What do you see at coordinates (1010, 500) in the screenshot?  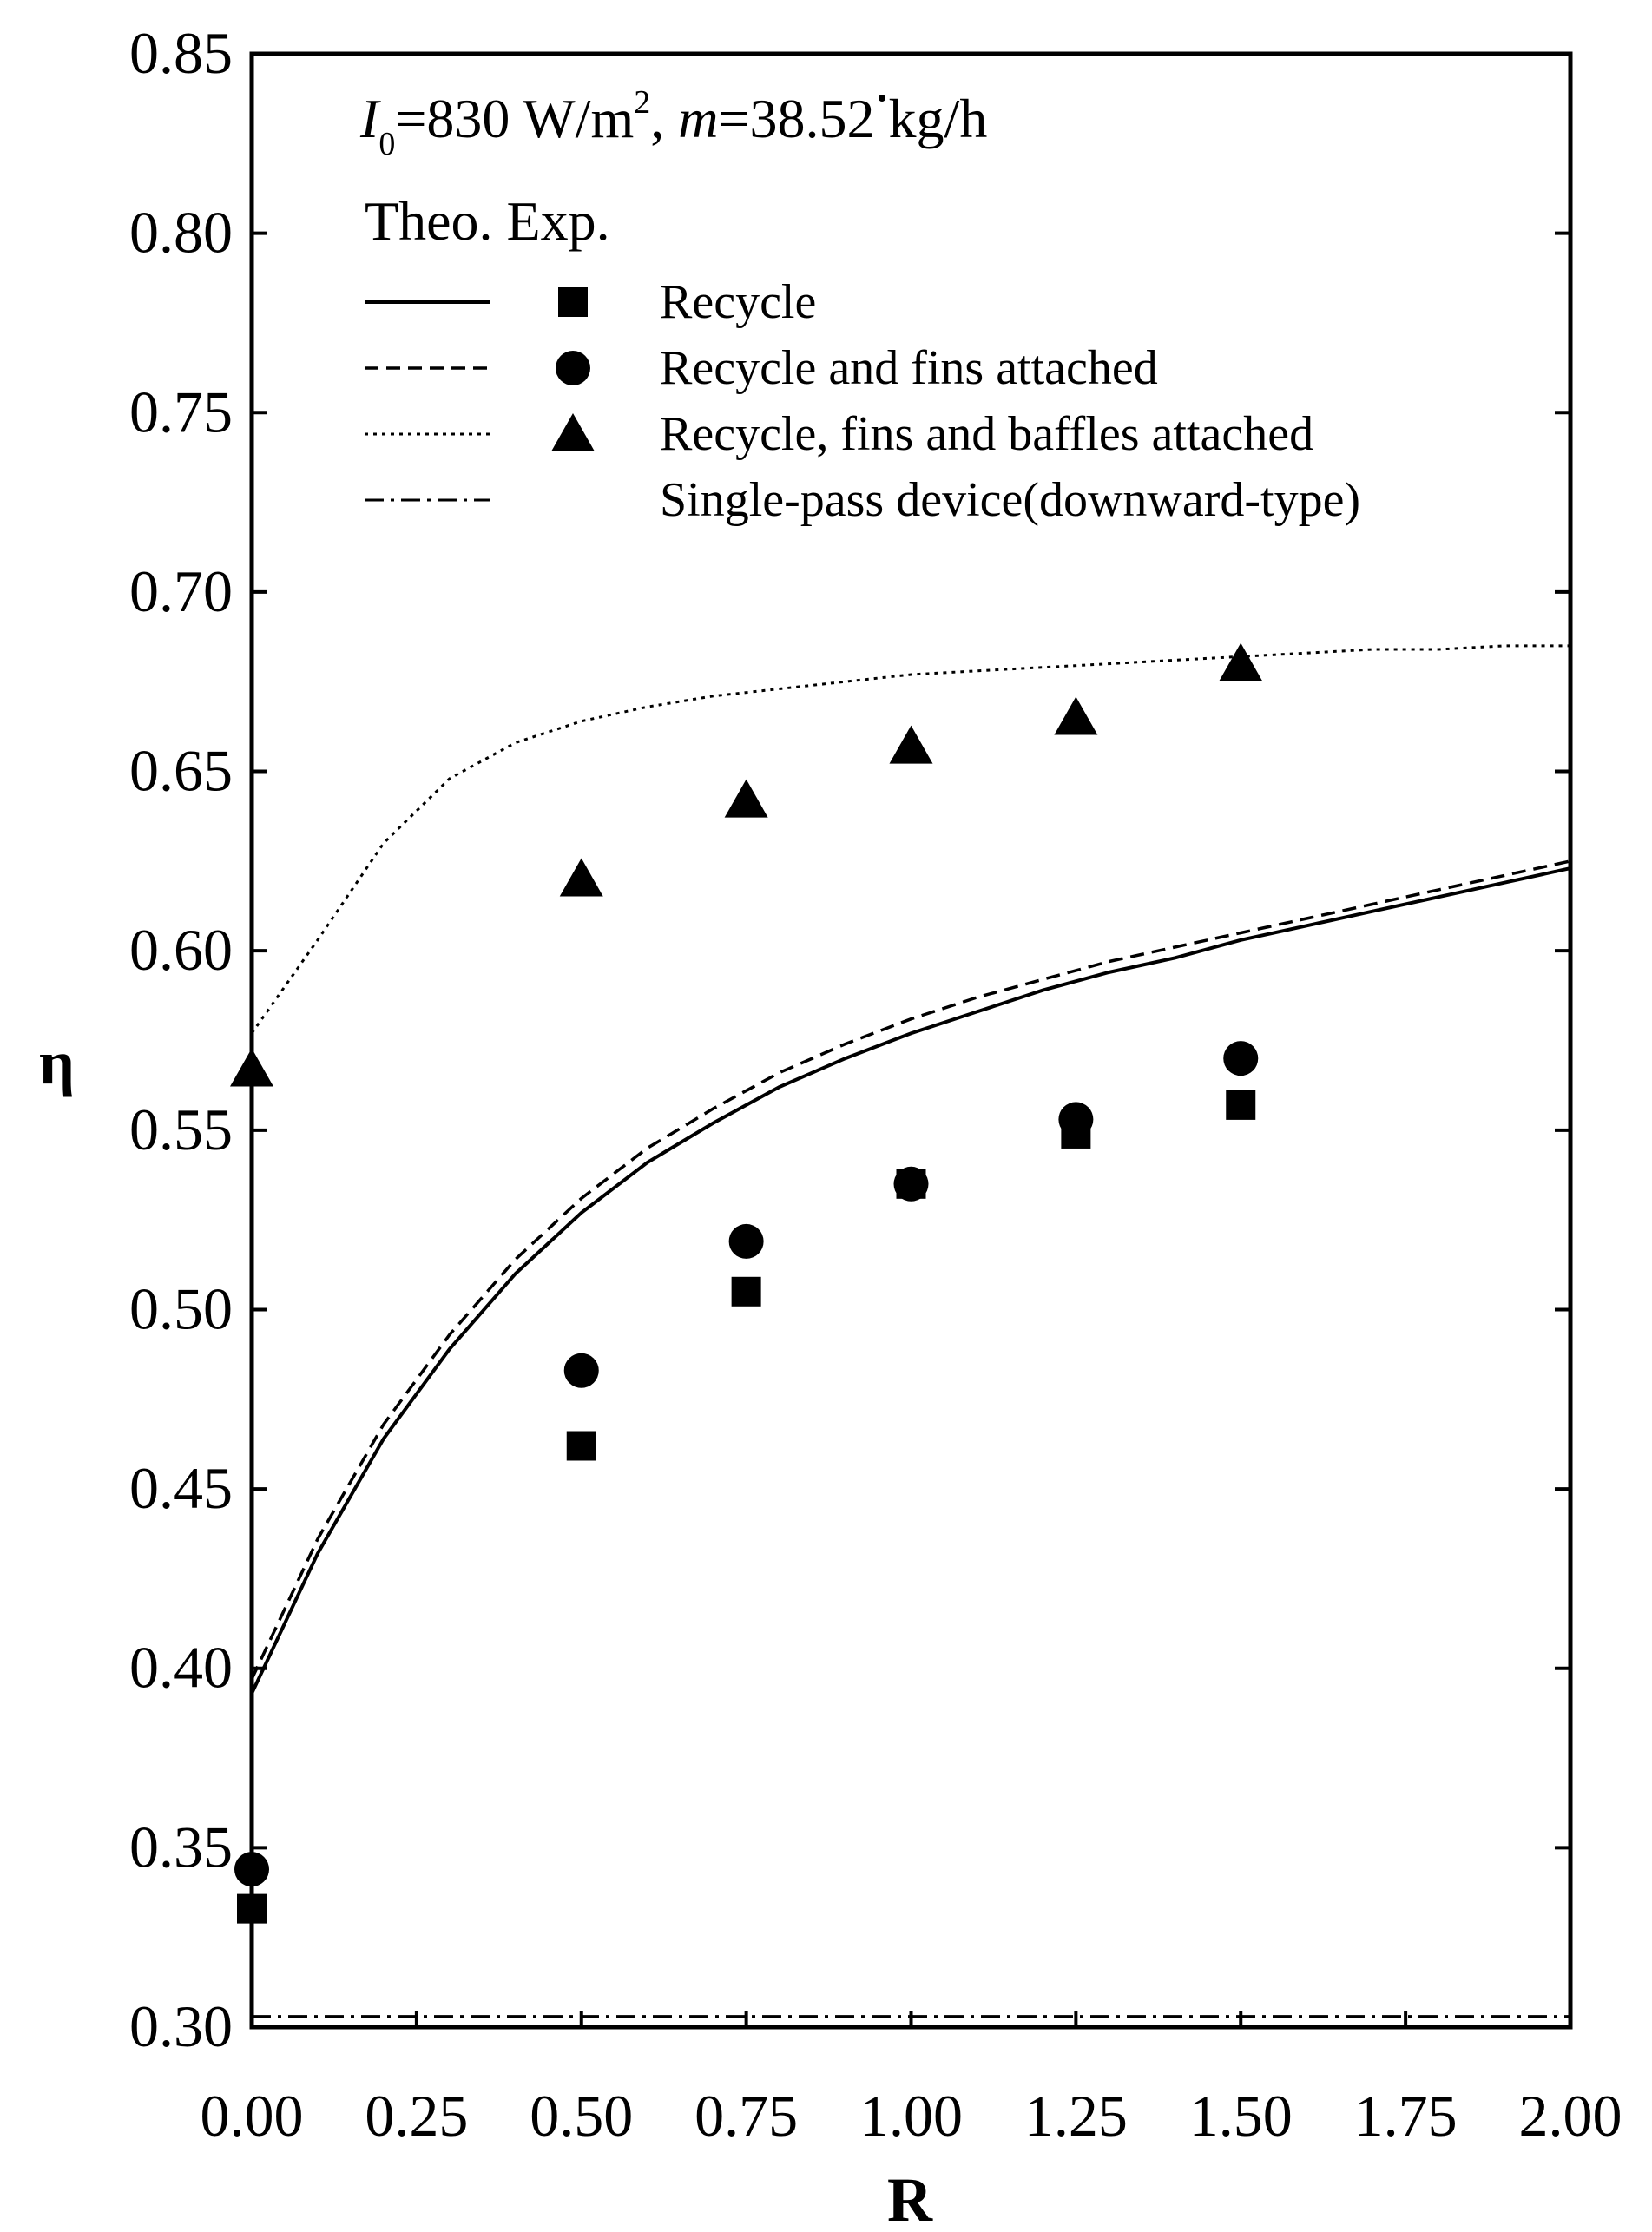 I see `legend-label: Single-pass device(downward-type)` at bounding box center [1010, 500].